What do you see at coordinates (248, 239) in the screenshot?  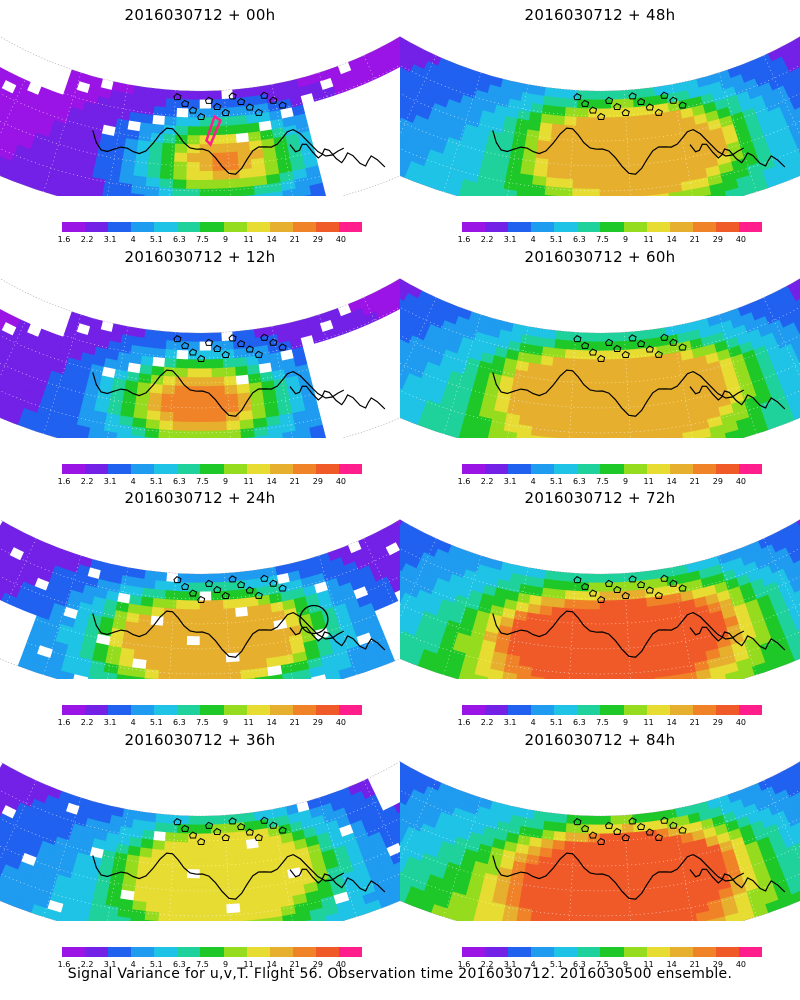 I see `colorbar-tick-label: 11` at bounding box center [248, 239].